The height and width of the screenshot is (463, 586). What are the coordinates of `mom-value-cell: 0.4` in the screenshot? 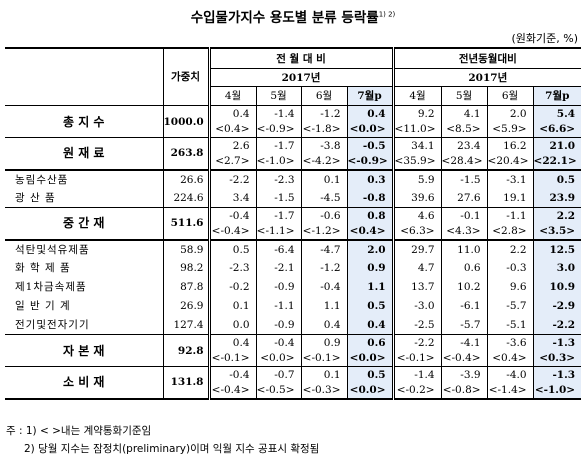 It's located at (370, 325).